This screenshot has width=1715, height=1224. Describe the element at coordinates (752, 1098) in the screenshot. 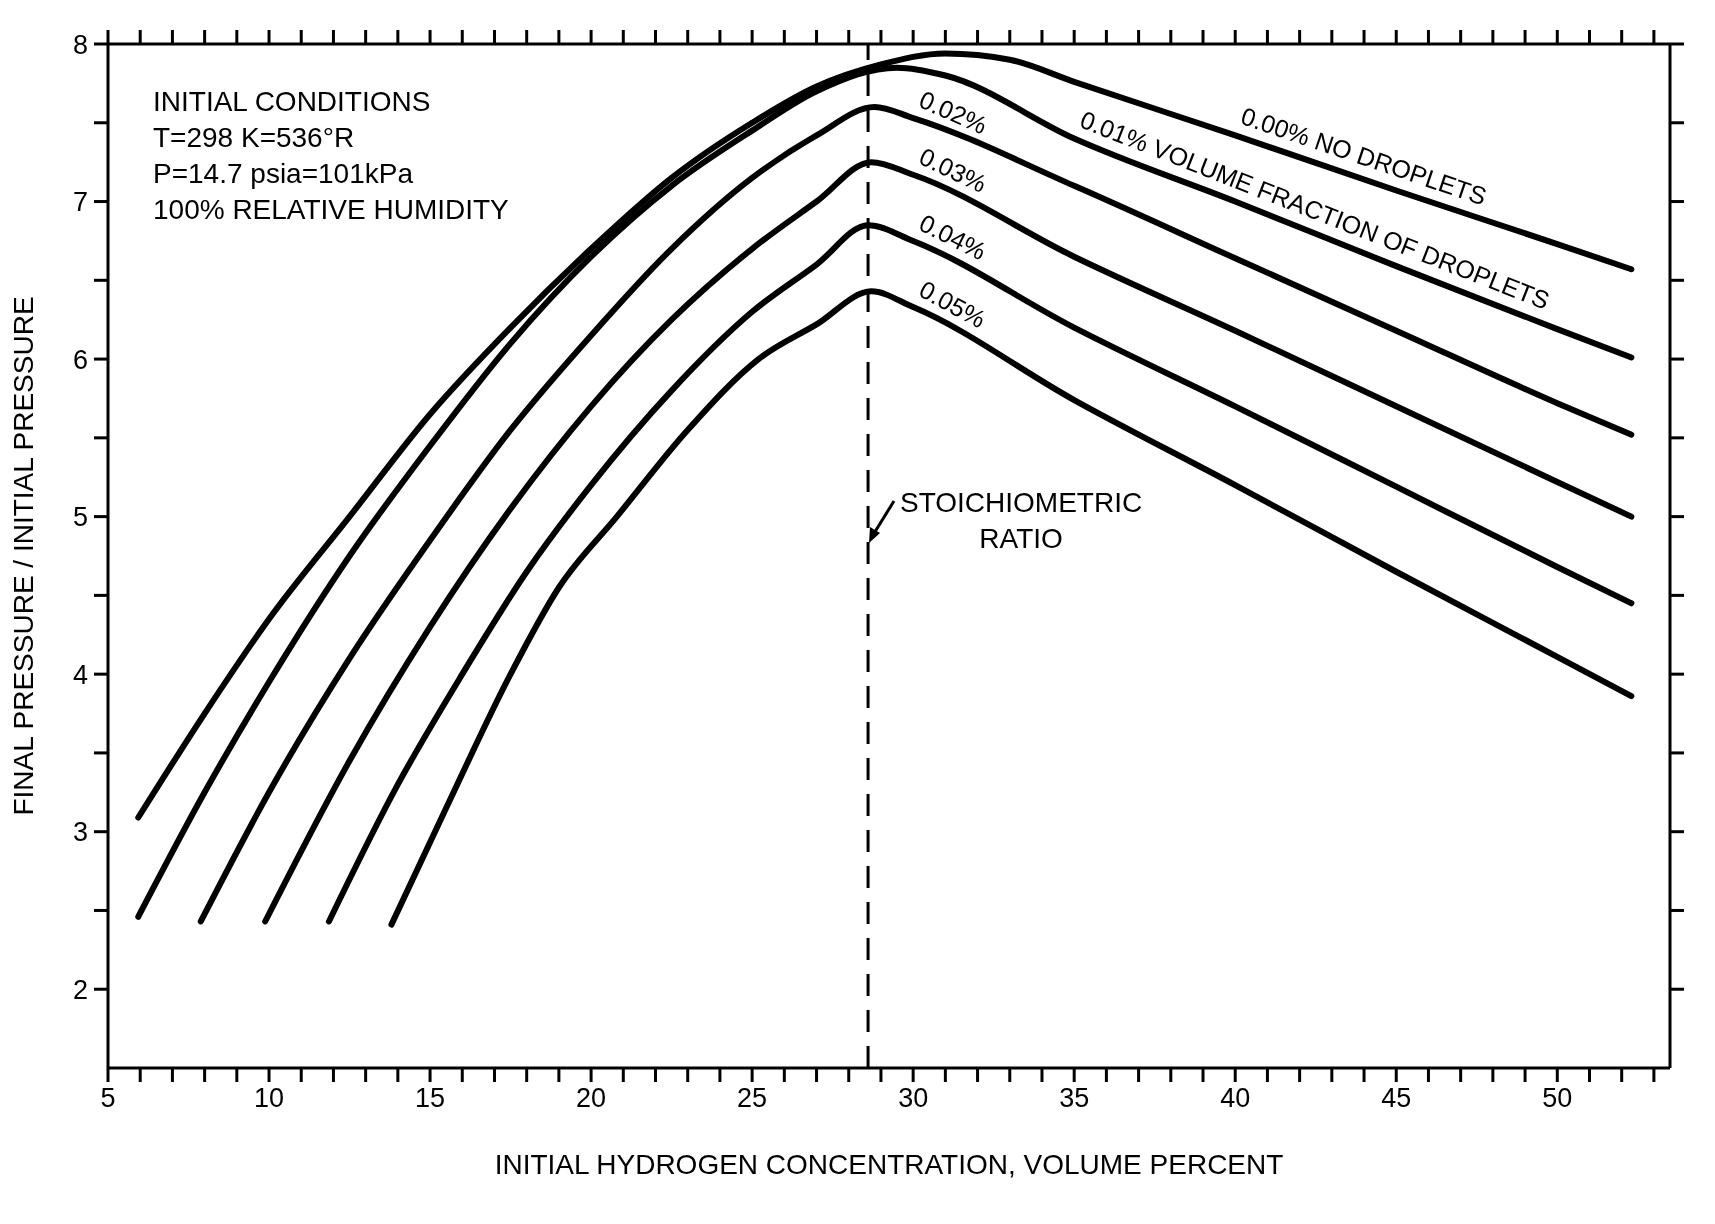

I see `x-tick-label: 25` at that location.